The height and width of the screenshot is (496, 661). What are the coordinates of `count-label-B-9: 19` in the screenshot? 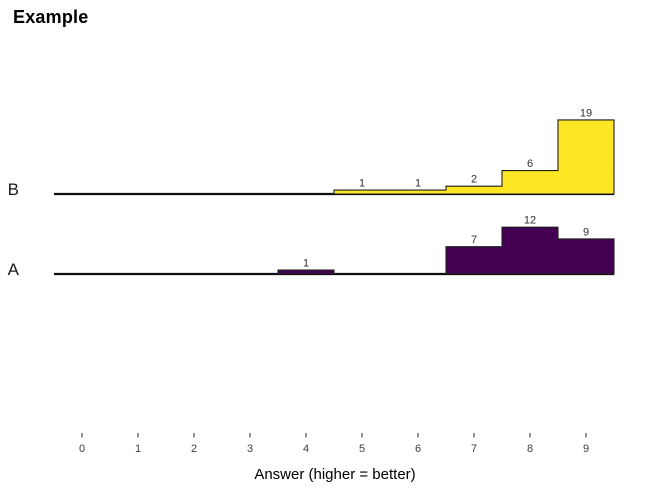 It's located at (586, 113).